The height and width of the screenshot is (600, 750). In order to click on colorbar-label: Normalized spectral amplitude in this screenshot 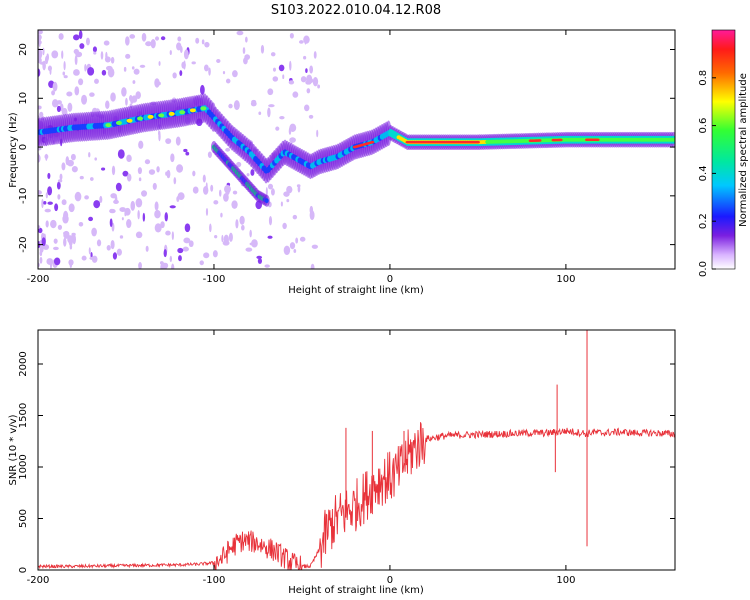, I will do `click(743, 150)`.